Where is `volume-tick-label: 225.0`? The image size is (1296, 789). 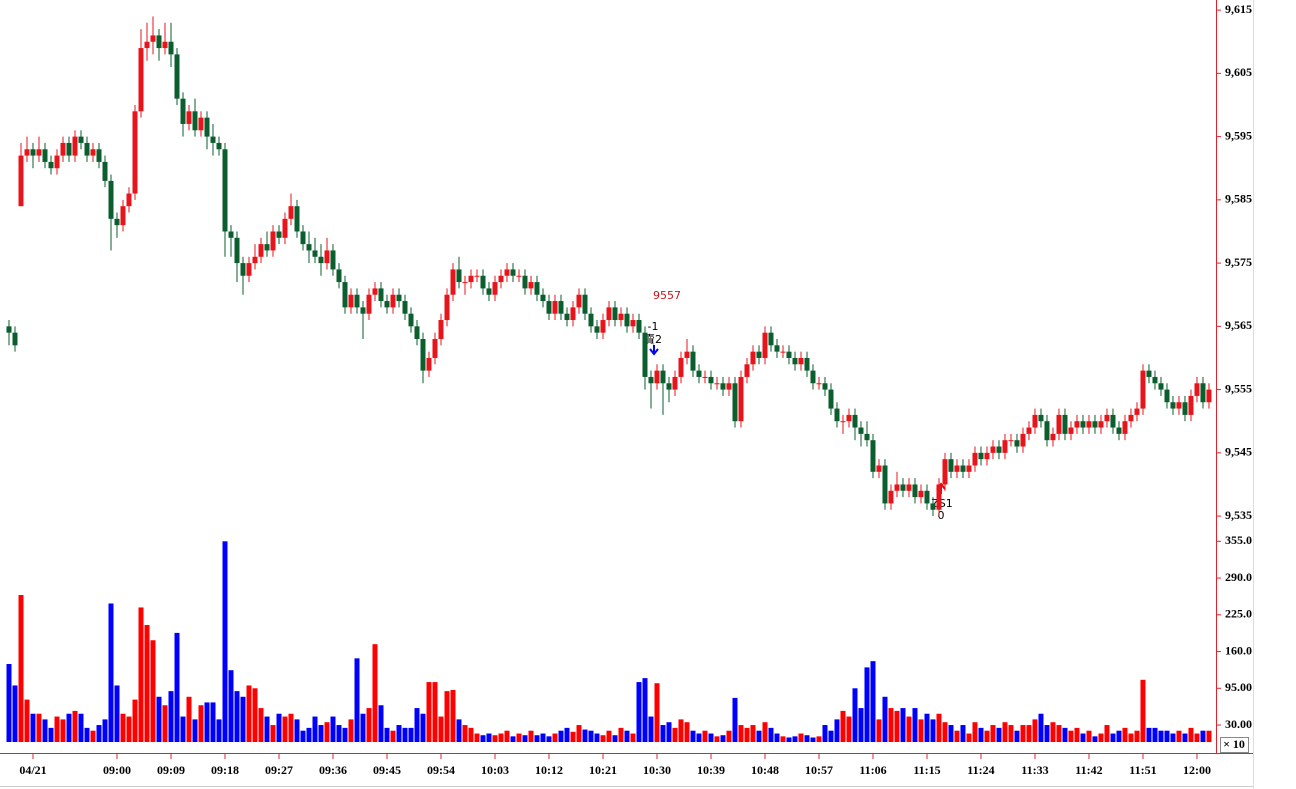
volume-tick-label: 225.0 is located at coordinates (1238, 614).